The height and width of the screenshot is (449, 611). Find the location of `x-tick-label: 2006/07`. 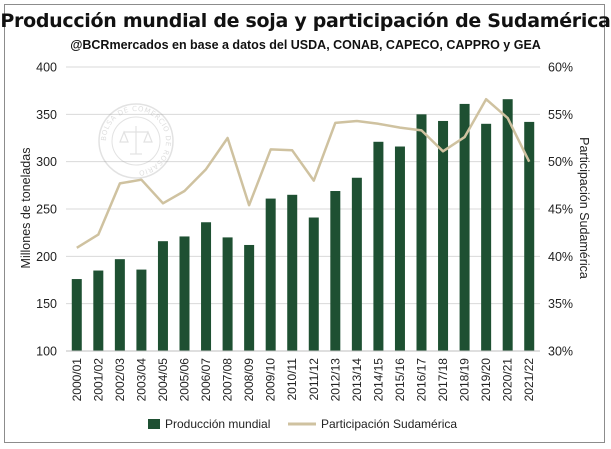

x-tick-label: 2006/07 is located at coordinates (206, 380).